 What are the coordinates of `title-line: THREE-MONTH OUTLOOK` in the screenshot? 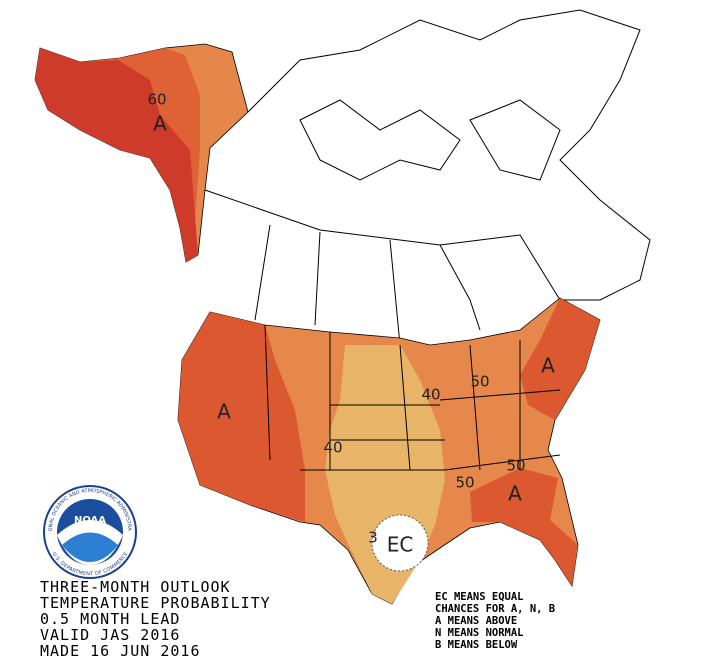 It's located at (135, 587).